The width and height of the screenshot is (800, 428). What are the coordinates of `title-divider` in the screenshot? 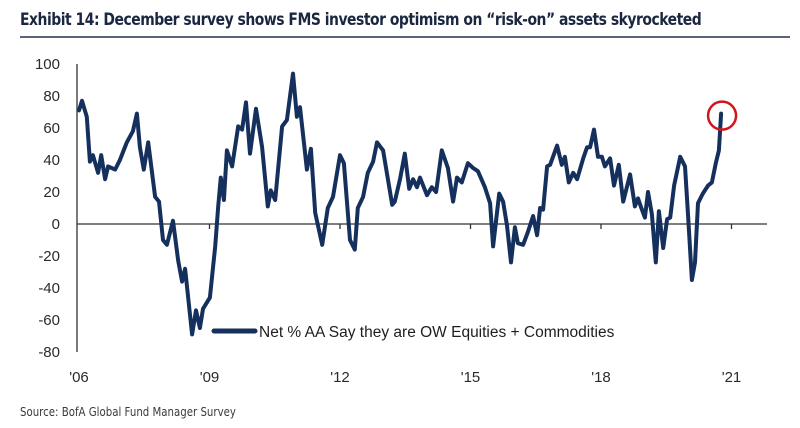 It's located at (405, 37).